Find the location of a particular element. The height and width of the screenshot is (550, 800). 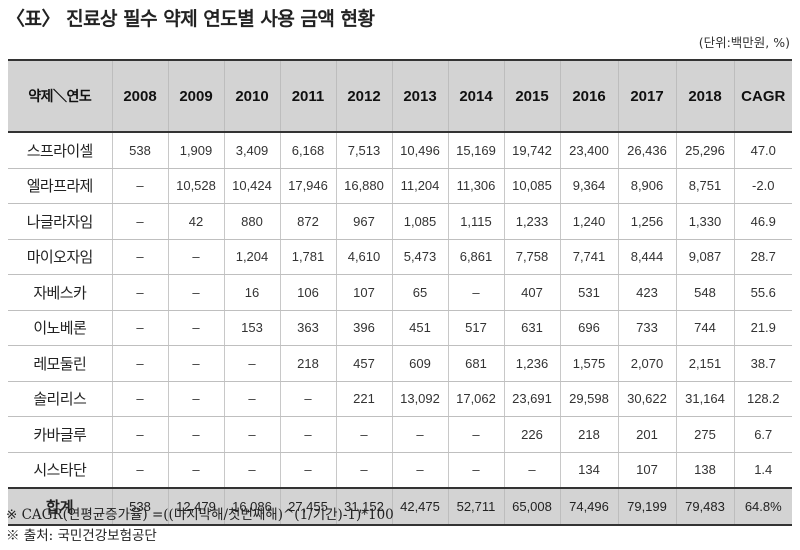

value-cell: 2,151 is located at coordinates (704, 363).